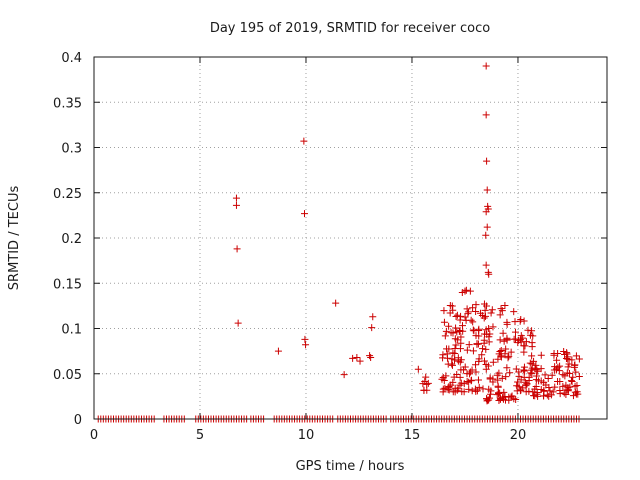  What do you see at coordinates (94, 435) in the screenshot?
I see `x-tick-label: 0` at bounding box center [94, 435].